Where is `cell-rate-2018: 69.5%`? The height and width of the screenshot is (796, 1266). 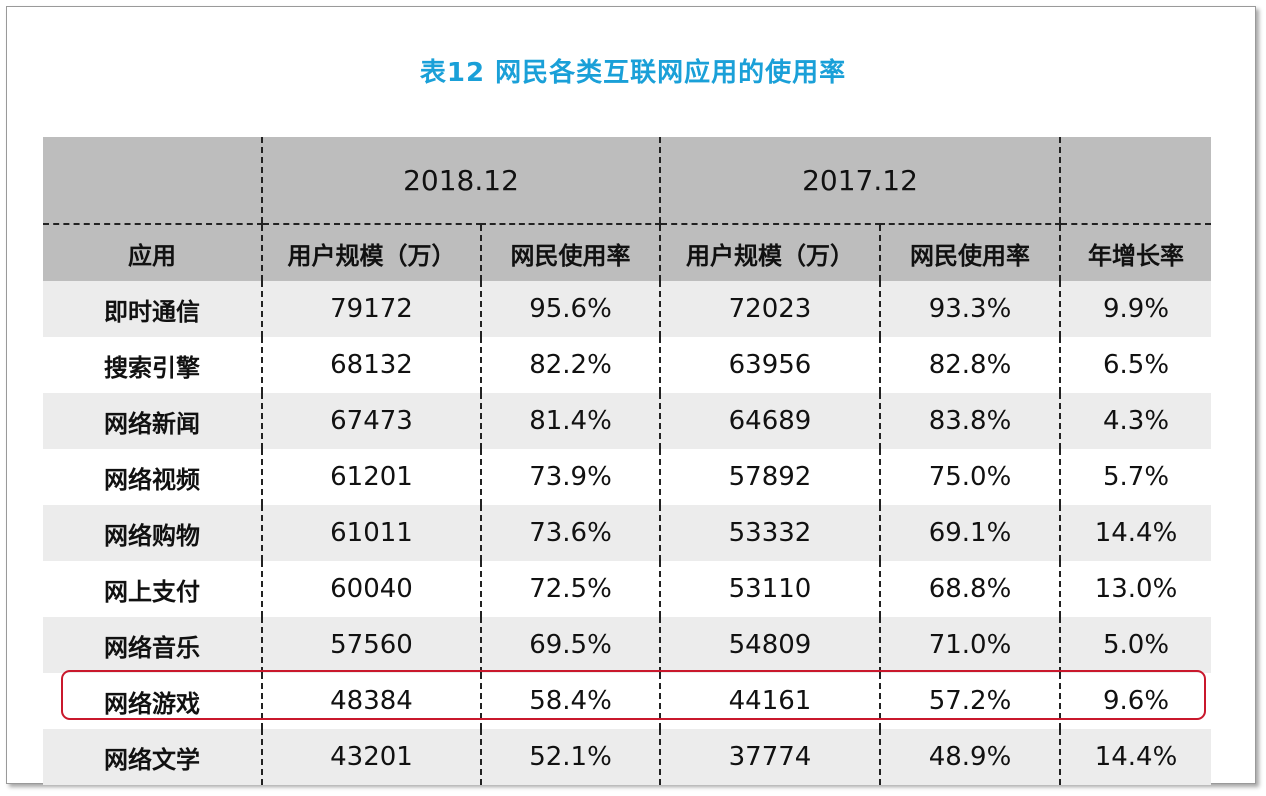 cell-rate-2018: 69.5% is located at coordinates (570, 645).